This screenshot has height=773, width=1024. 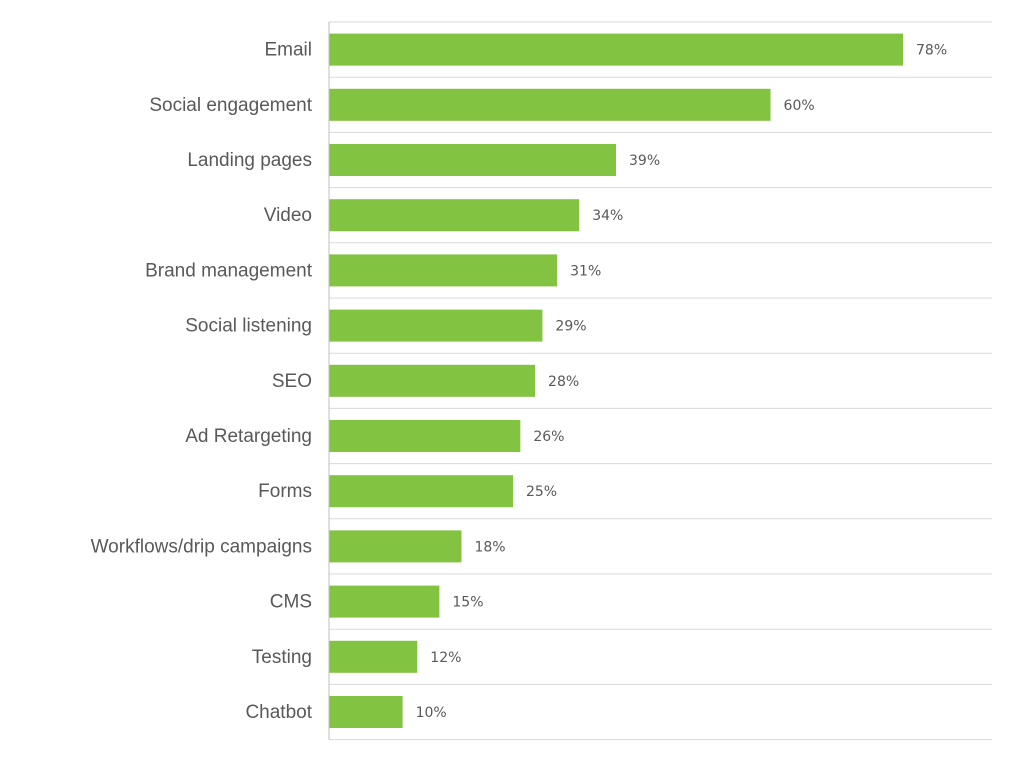 What do you see at coordinates (292, 381) in the screenshot?
I see `category-label: SEO` at bounding box center [292, 381].